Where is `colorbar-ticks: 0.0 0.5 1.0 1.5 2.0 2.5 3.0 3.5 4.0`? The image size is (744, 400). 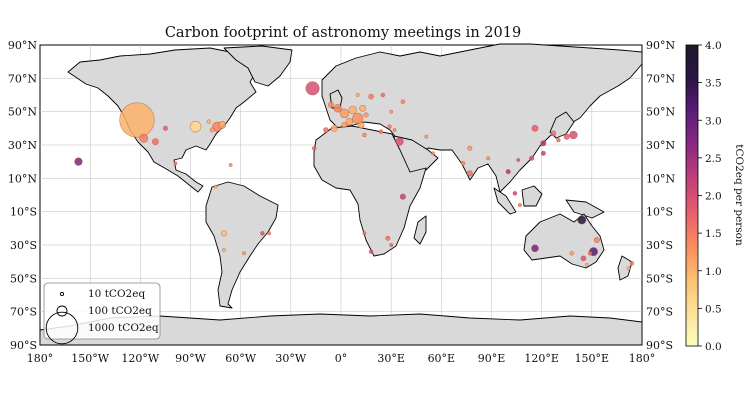 colorbar-ticks: 0.0 0.5 1.0 1.5 2.0 2.5 3.0 3.5 4.0 is located at coordinates (710, 196).